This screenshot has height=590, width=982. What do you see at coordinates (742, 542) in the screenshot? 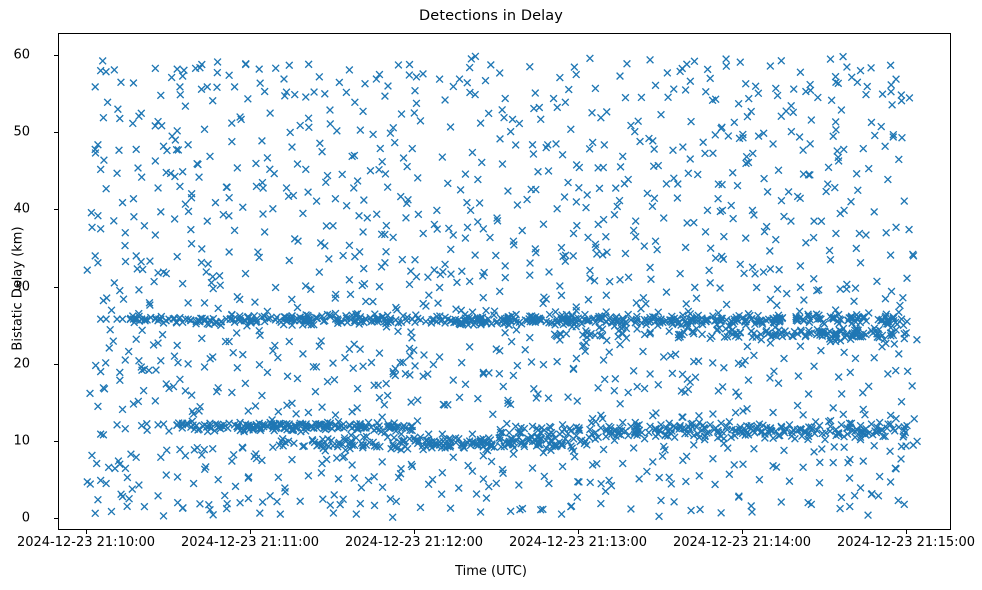
I see `x-tick-label: 2024-12-23 21:14:00` at bounding box center [742, 542].